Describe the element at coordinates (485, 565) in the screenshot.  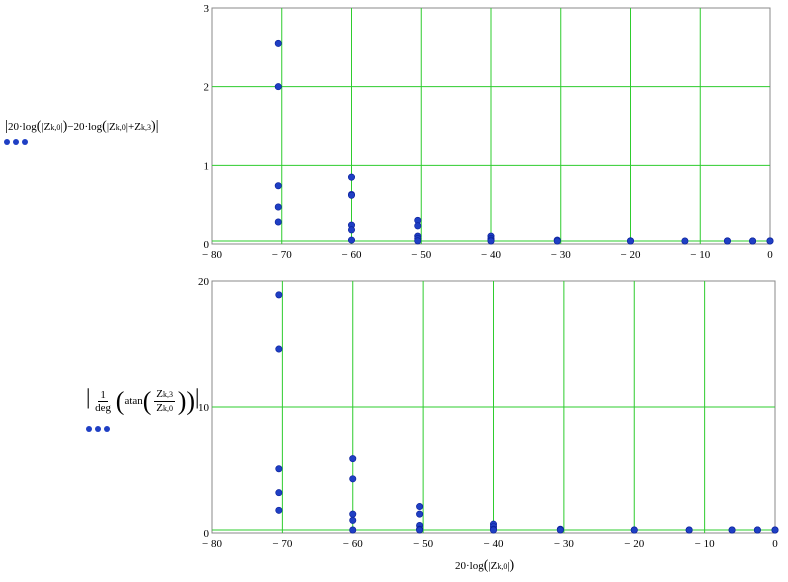
I see `bottom-x-axis-label: 20·log(|Zk,0|)` at that location.